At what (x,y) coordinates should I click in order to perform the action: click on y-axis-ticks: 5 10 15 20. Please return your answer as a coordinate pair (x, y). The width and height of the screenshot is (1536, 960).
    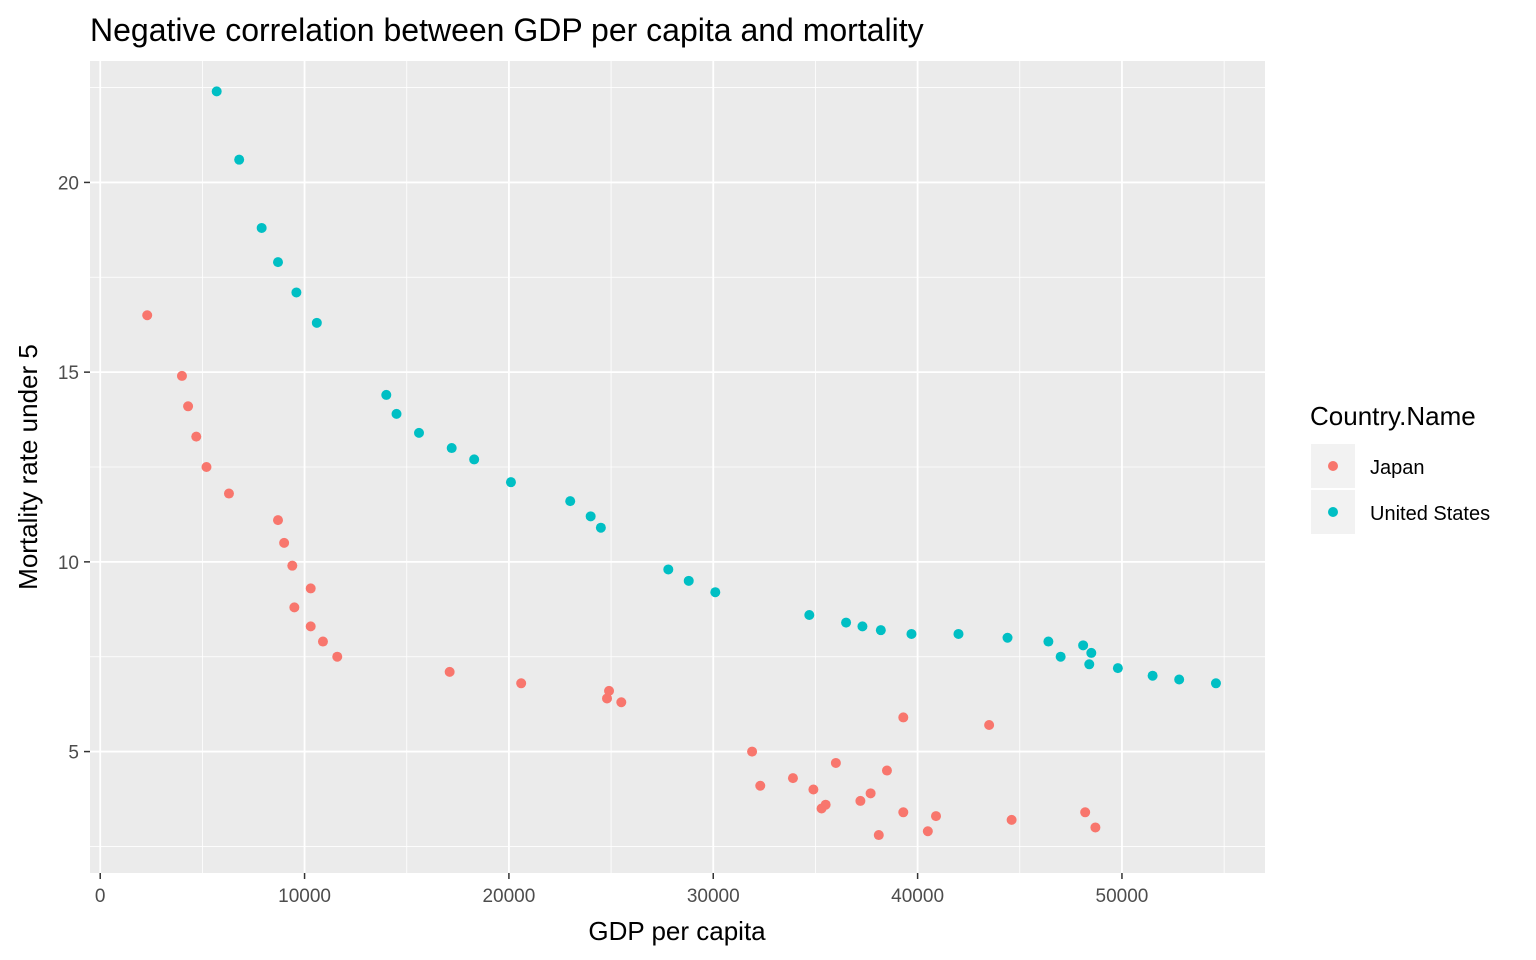
    Looking at the image, I should click on (74, 468).